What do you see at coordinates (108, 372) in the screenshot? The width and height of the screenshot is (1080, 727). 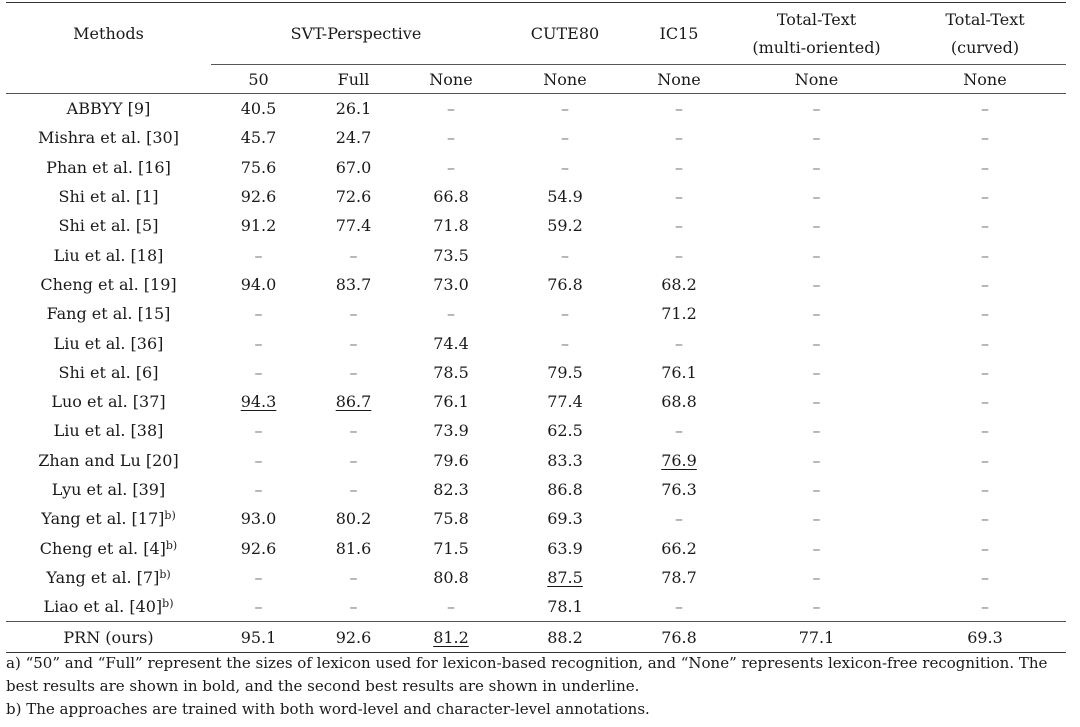 I see `method-name: Shi et al. [6]` at bounding box center [108, 372].